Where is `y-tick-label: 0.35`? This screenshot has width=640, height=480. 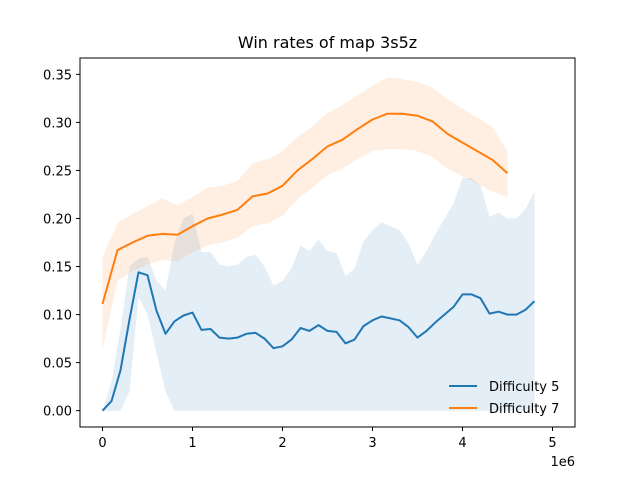
y-tick-label: 0.35 is located at coordinates (57, 75).